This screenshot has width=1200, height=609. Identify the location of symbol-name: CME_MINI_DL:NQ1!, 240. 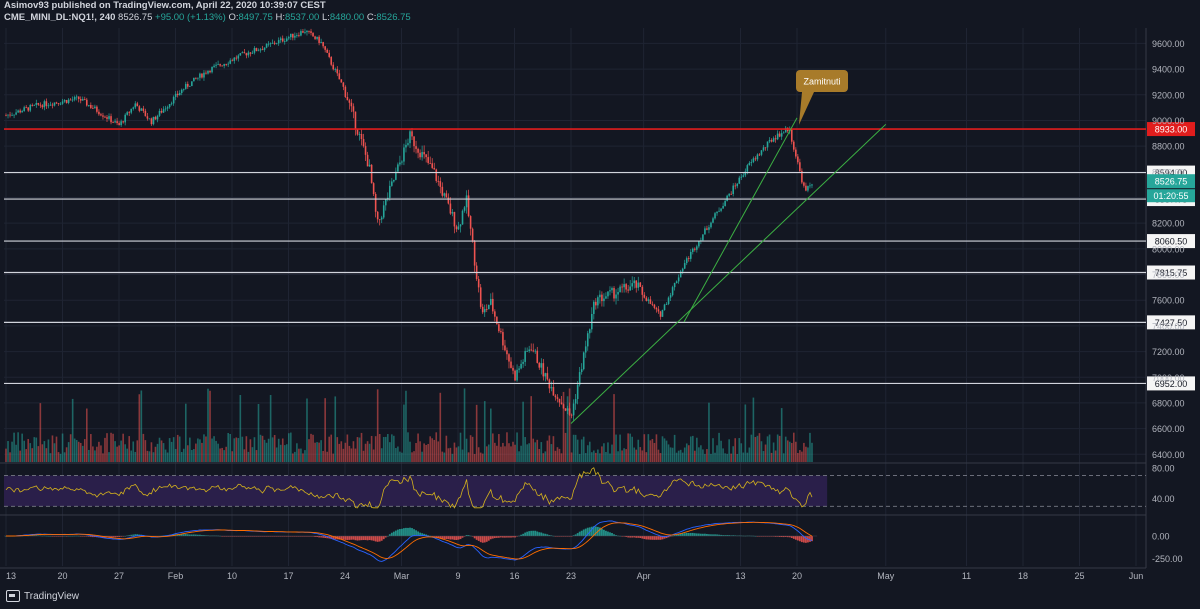
(60, 17).